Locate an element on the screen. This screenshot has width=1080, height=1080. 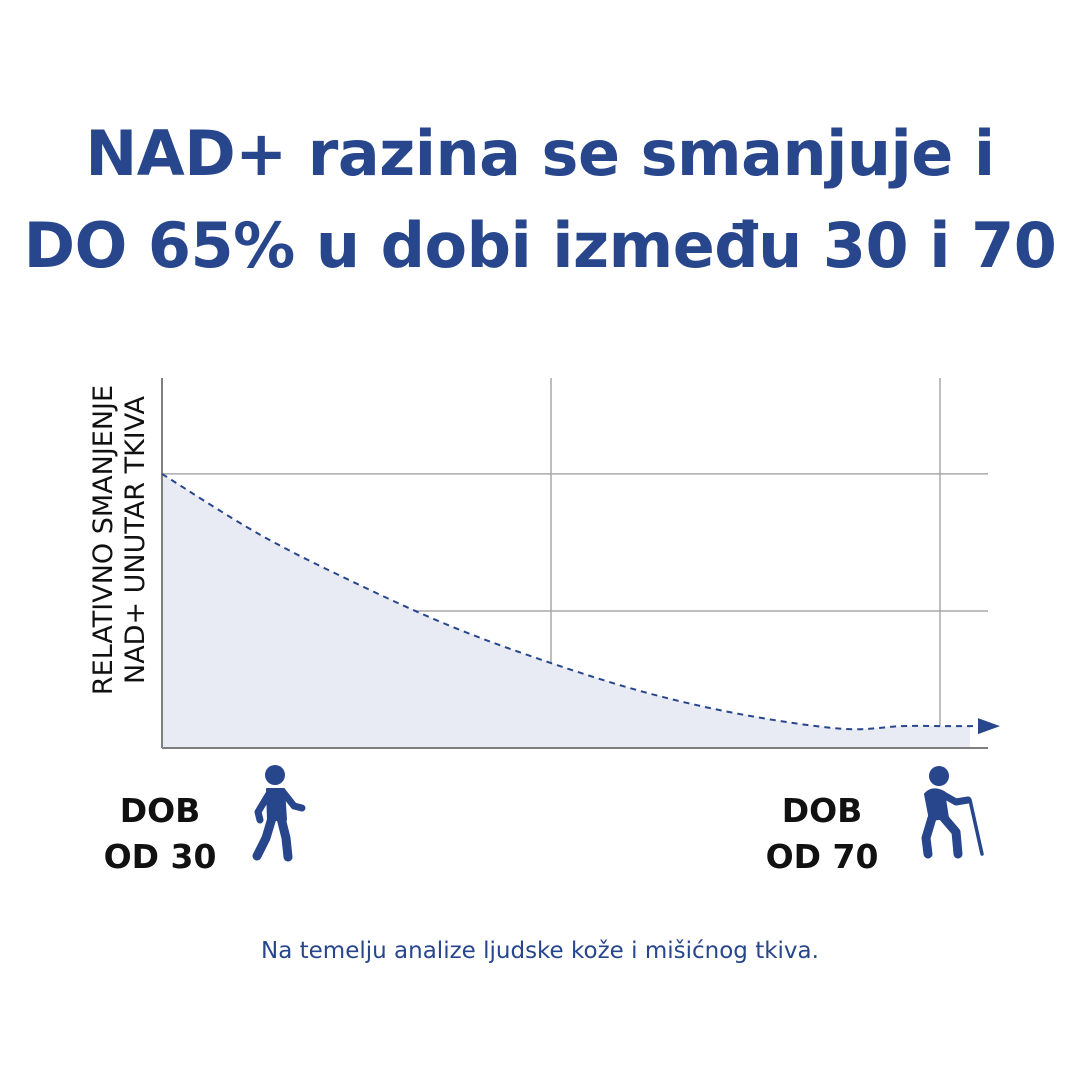
x-start-label: DOB OD 30 is located at coordinates (160, 834).